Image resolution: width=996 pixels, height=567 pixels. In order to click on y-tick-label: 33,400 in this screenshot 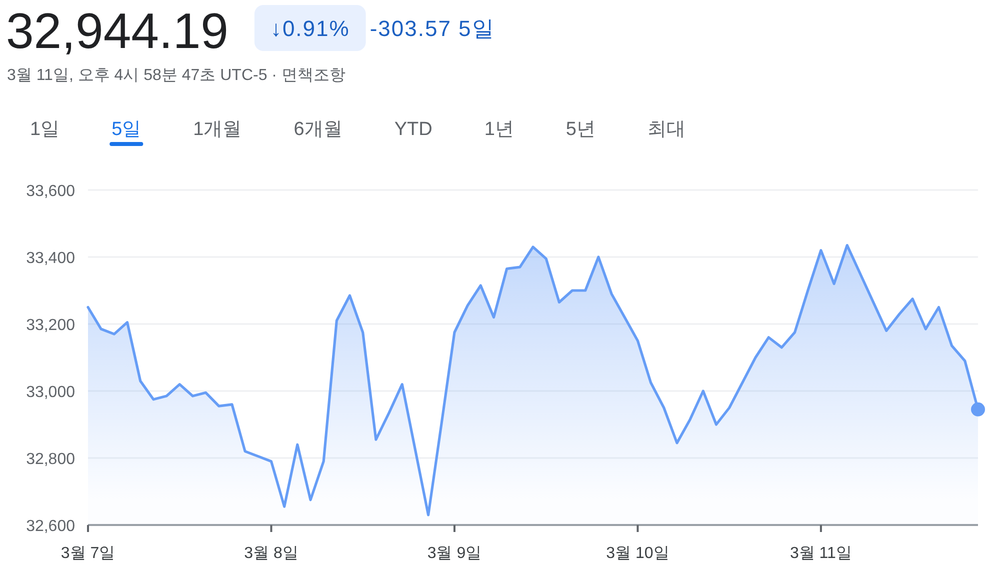, I will do `click(51, 258)`.